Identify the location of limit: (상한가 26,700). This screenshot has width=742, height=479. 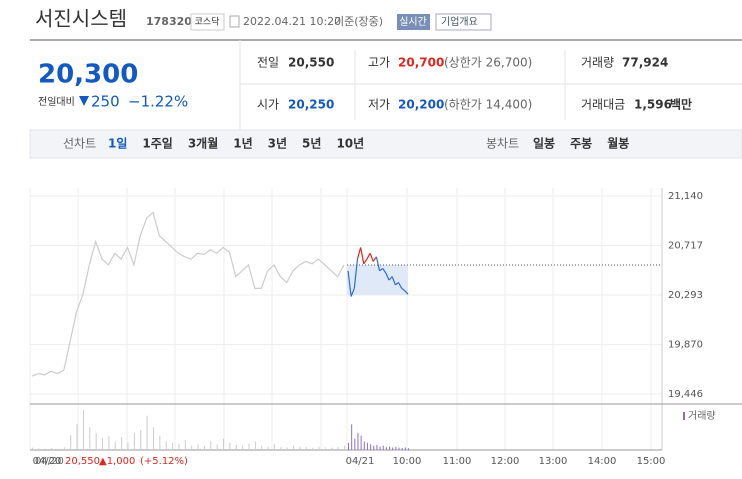
(488, 63).